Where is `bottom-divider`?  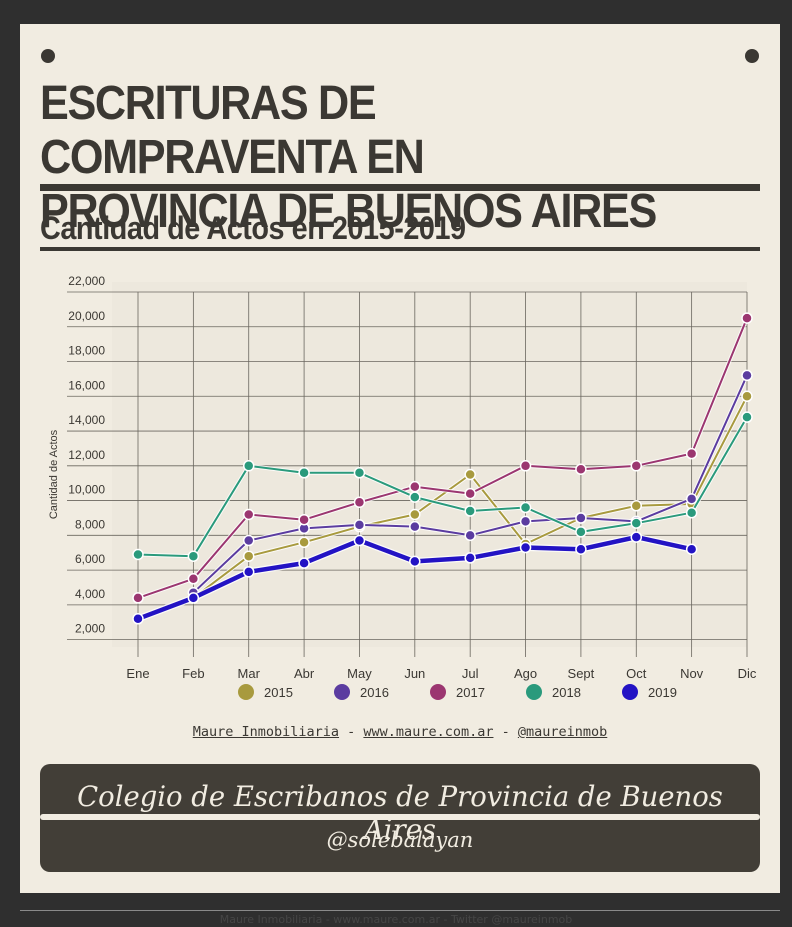
bottom-divider is located at coordinates (400, 910).